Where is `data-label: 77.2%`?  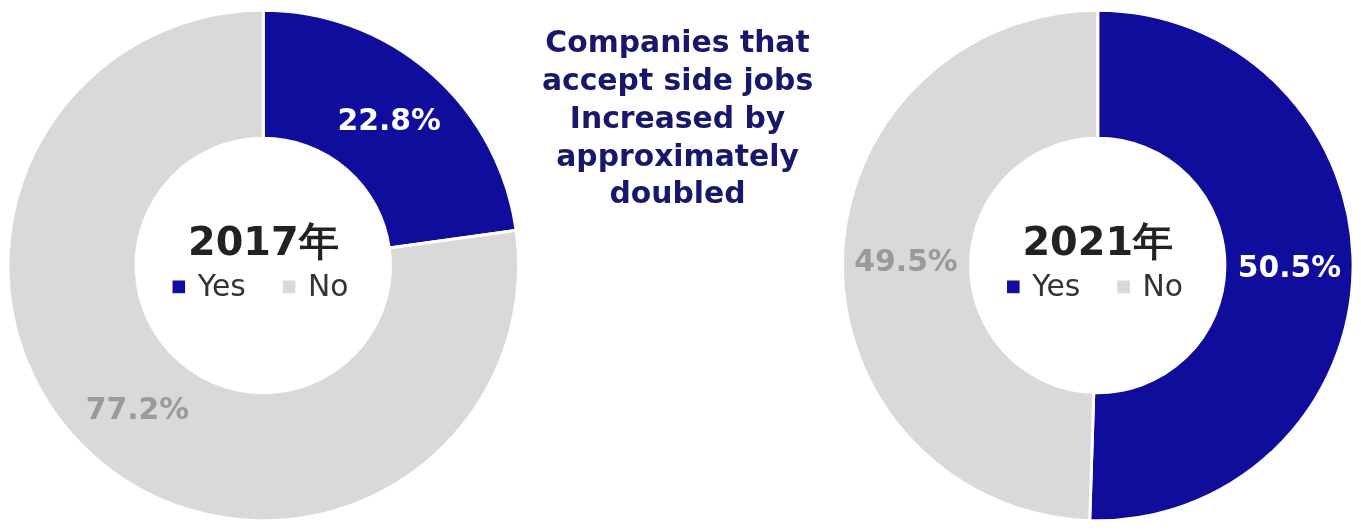 data-label: 77.2% is located at coordinates (137, 409).